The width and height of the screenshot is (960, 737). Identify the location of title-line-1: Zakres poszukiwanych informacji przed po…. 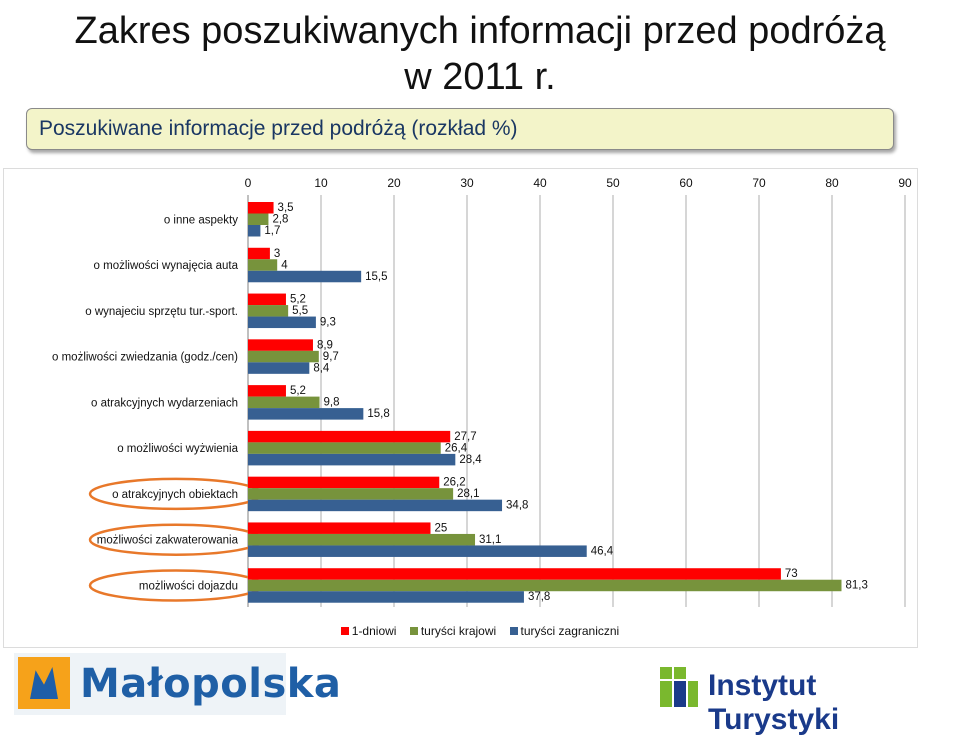
(480, 31).